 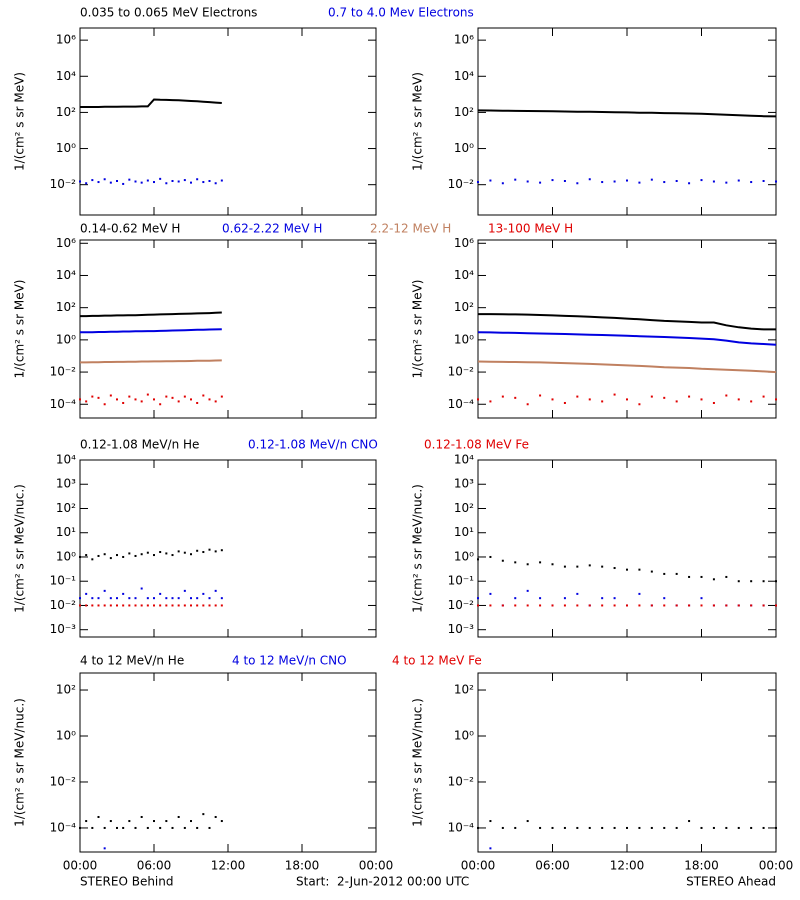 What do you see at coordinates (313, 445) in the screenshot?
I see `legend-entry: 0.12-1.08 MeV/n CNO` at bounding box center [313, 445].